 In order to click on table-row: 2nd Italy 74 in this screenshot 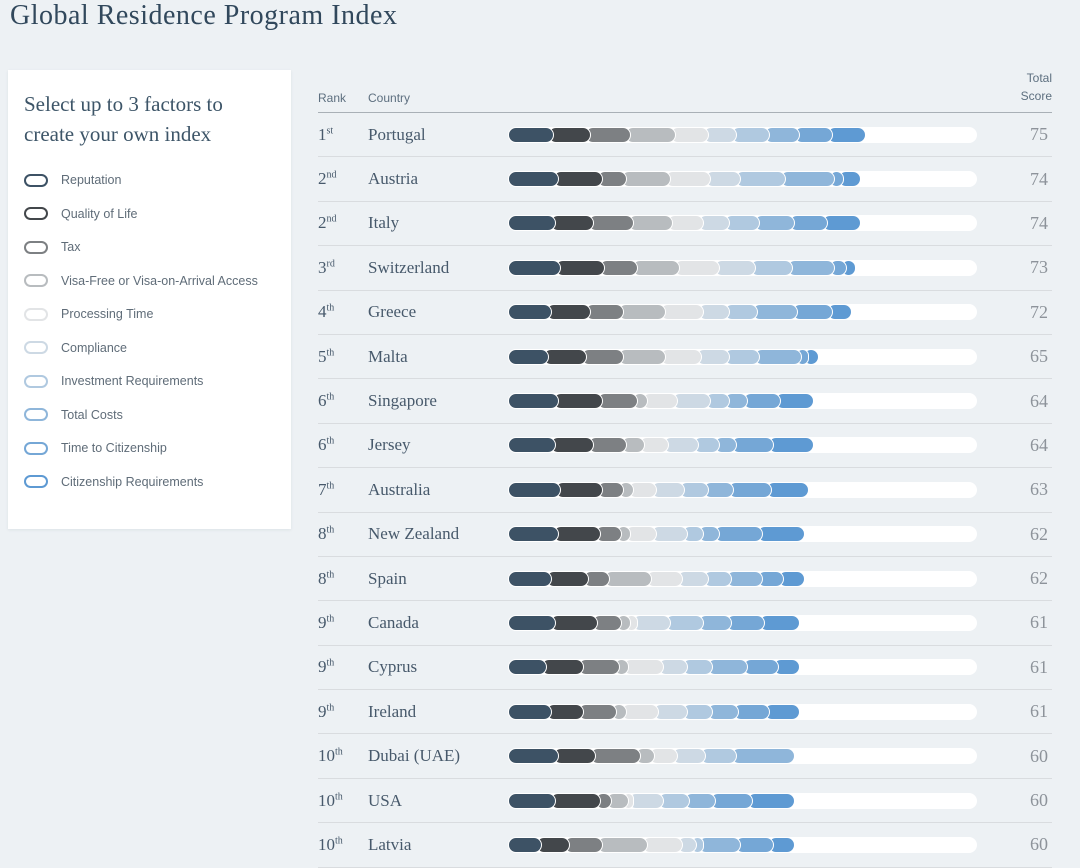, I will do `click(685, 224)`.